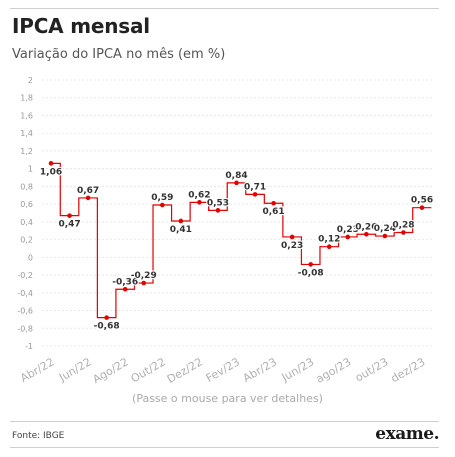 The width and height of the screenshot is (455, 457). I want to click on x-tick-label: Out/22, so click(148, 370).